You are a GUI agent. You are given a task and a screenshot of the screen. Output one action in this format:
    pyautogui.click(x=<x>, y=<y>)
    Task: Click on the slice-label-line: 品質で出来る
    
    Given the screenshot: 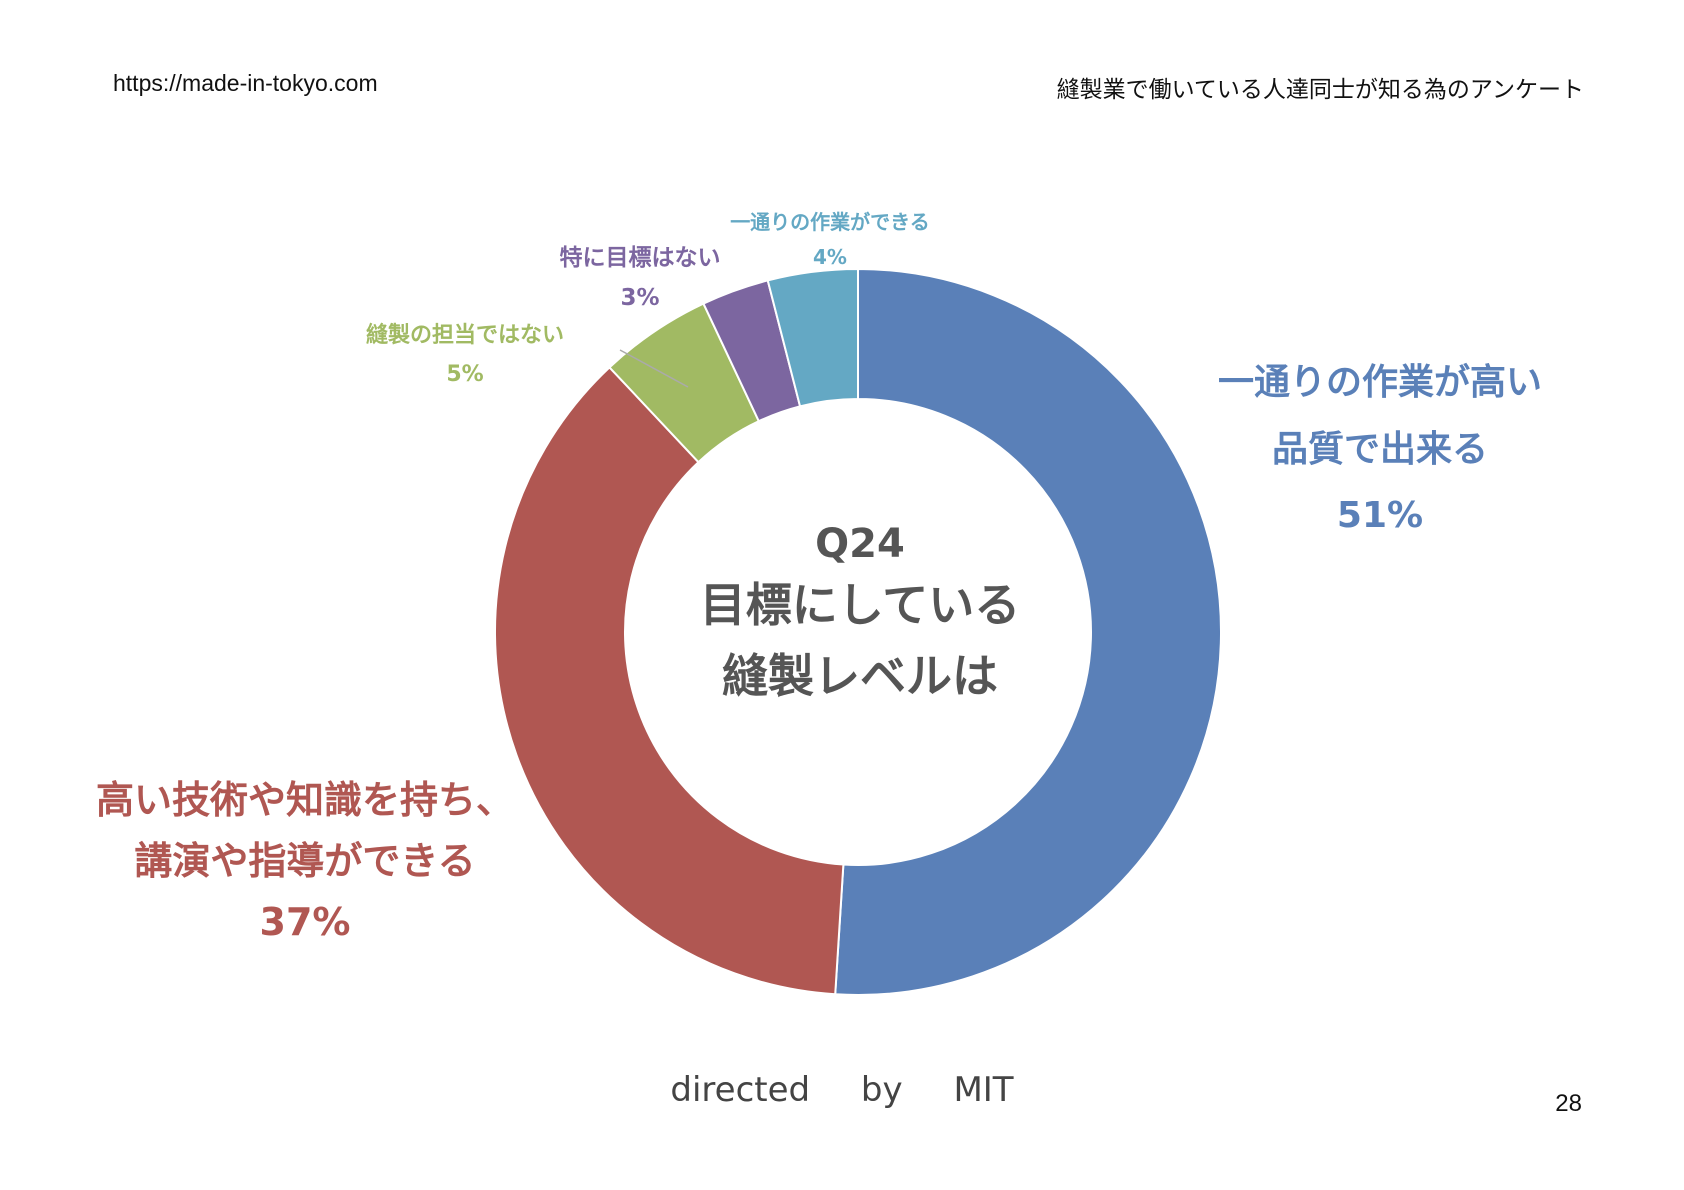 What is the action you would take?
    pyautogui.click(x=1379, y=449)
    